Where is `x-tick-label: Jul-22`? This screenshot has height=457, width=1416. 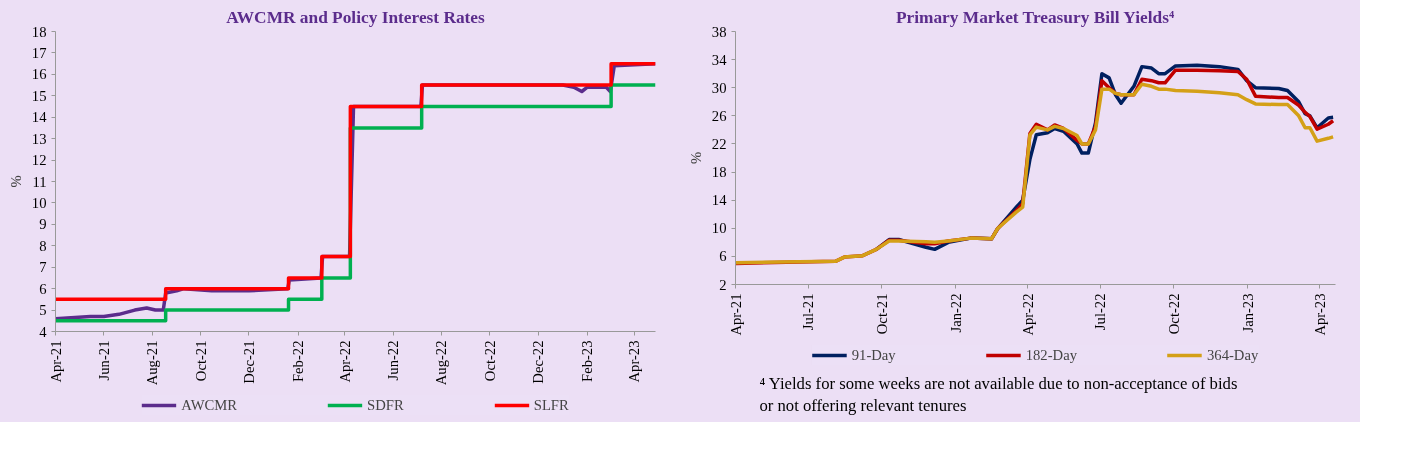 x-tick-label: Jul-22 is located at coordinates (1100, 312).